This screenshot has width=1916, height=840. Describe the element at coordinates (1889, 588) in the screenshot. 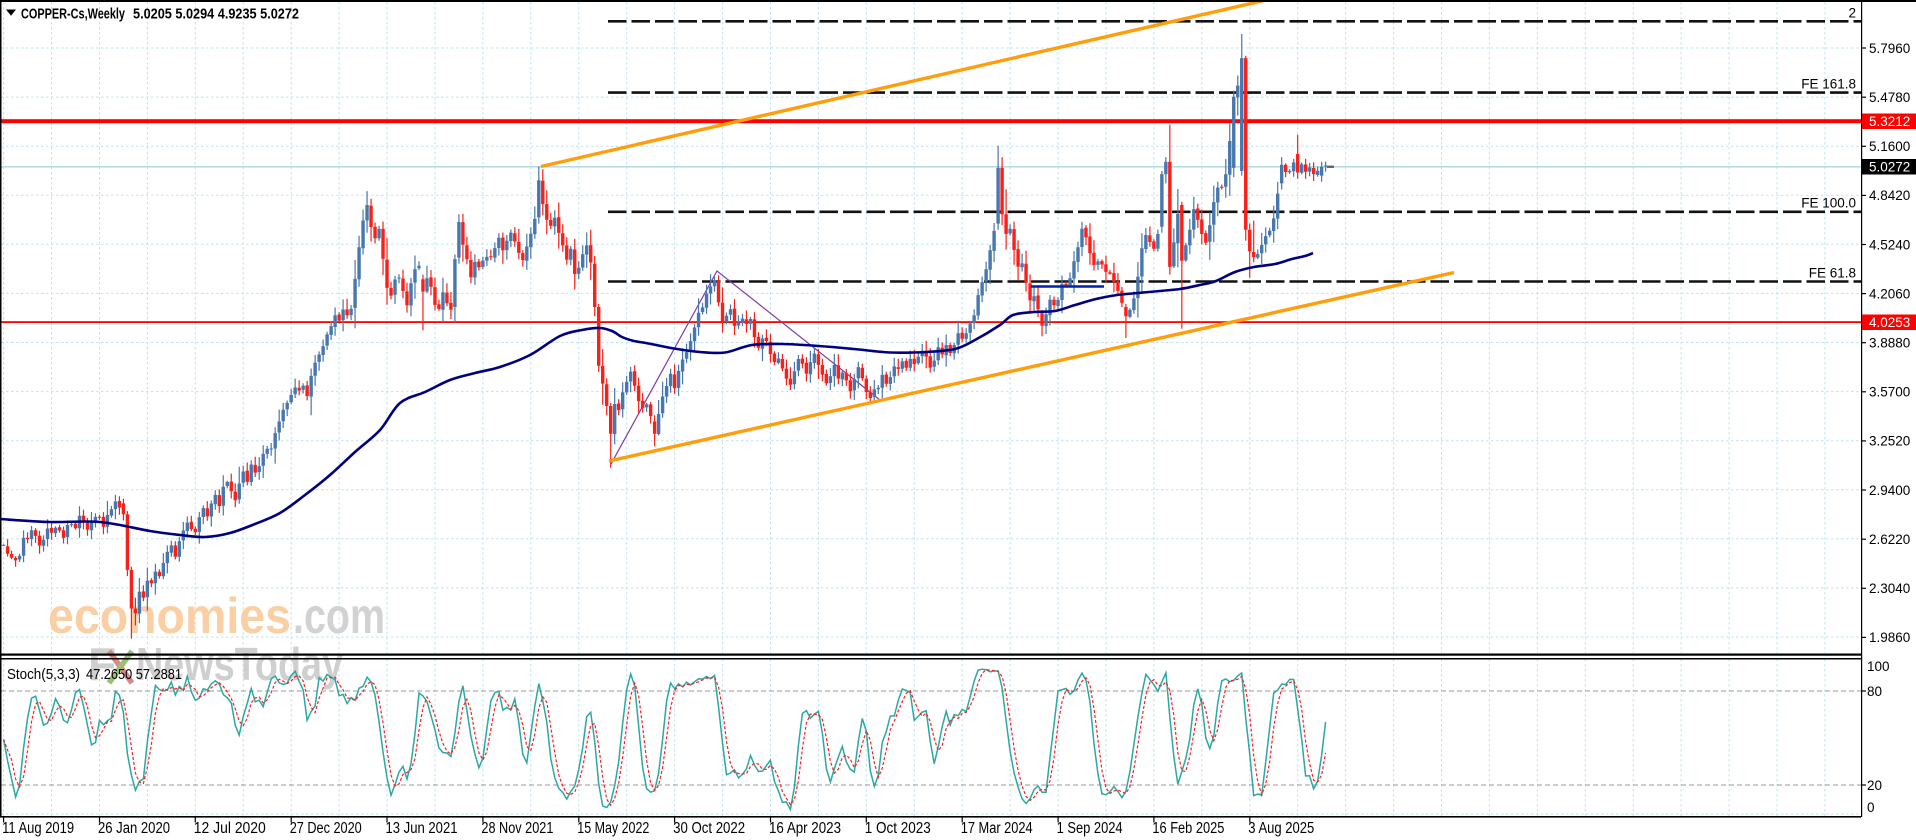

I see `svg-text: 2.3040` at that location.